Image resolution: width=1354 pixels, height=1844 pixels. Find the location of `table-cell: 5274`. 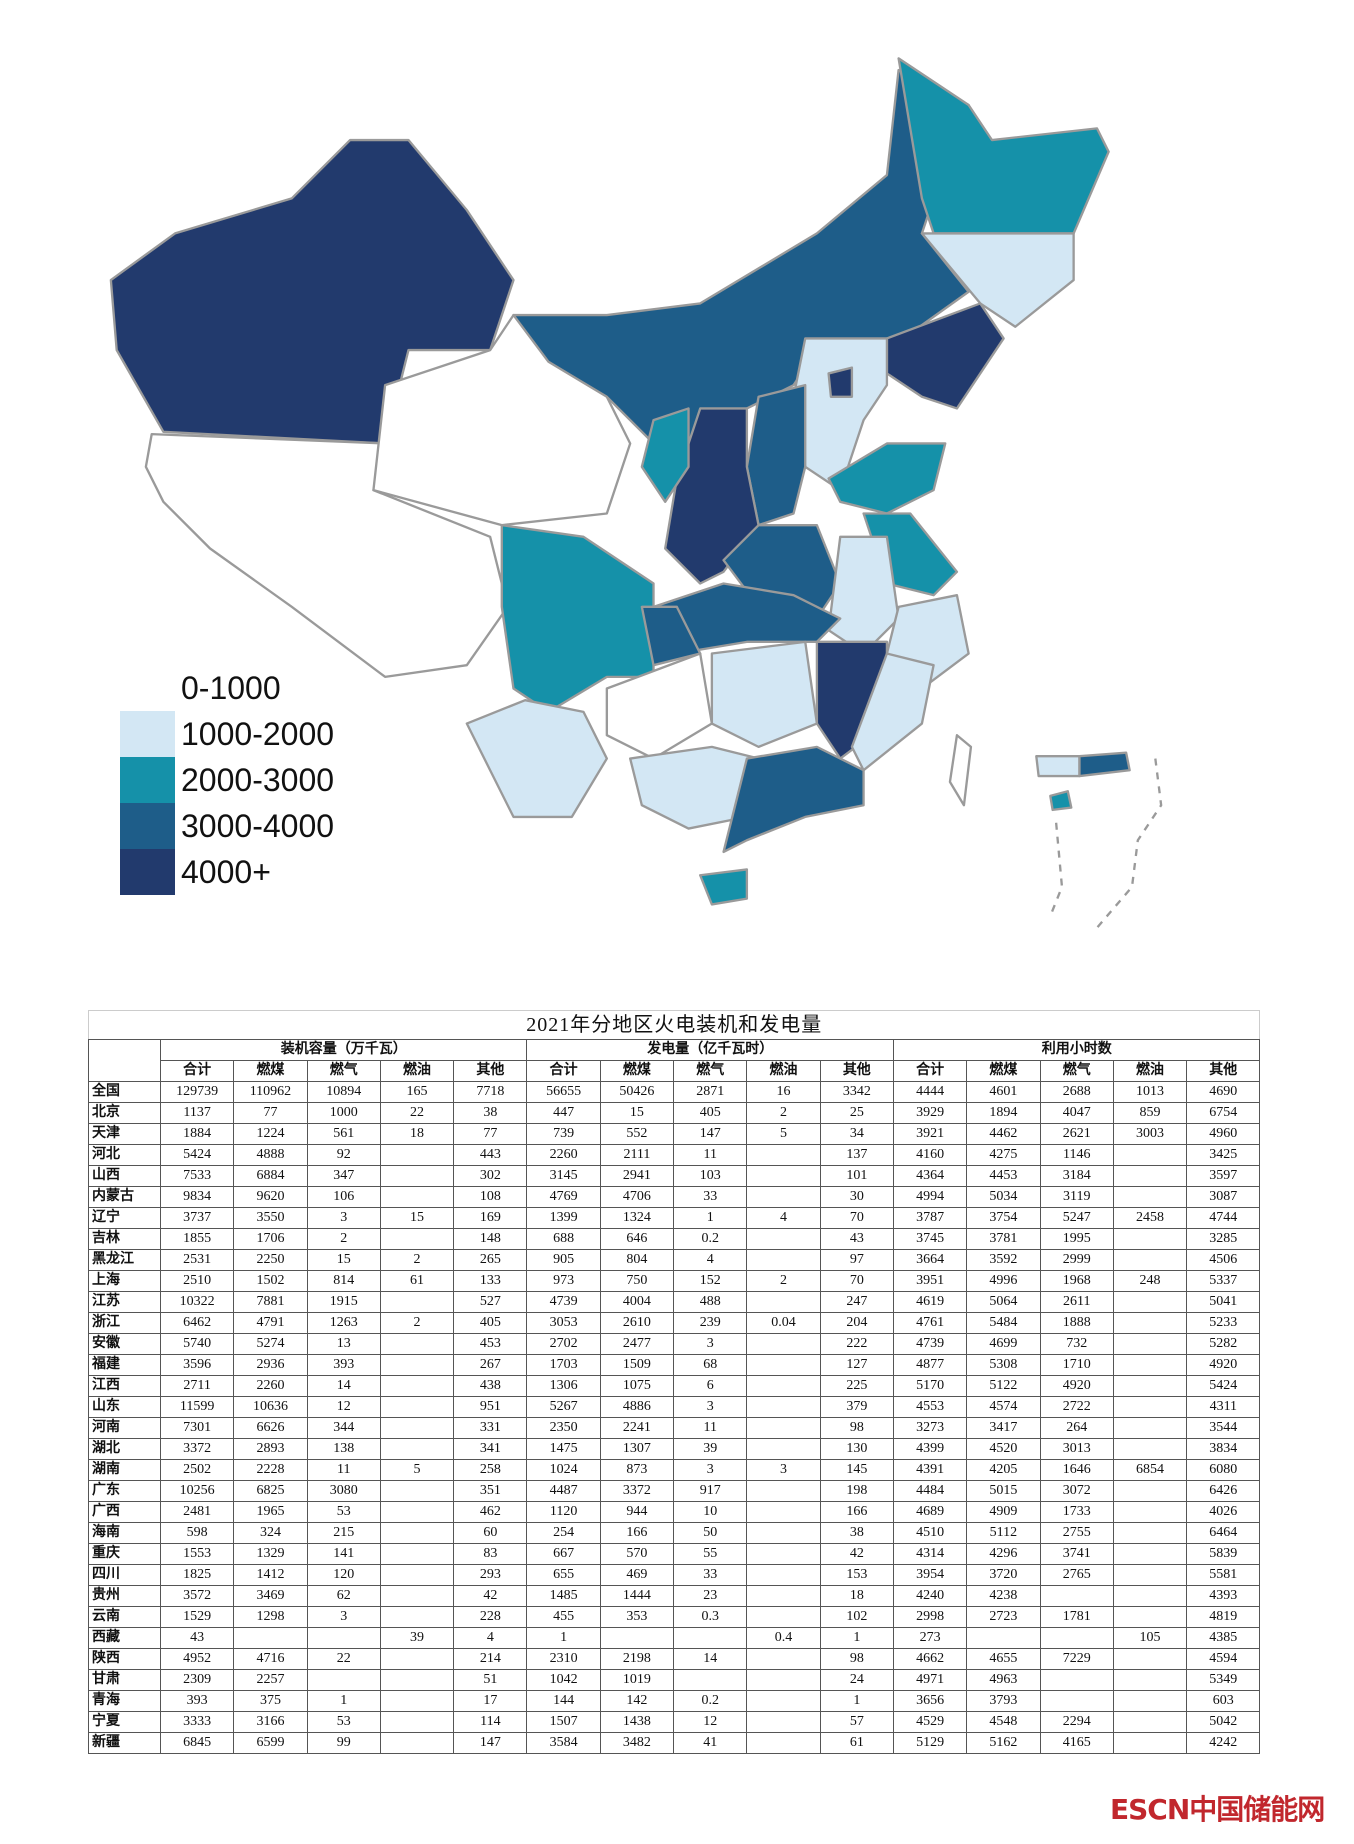

table-cell: 5274 is located at coordinates (270, 1344).